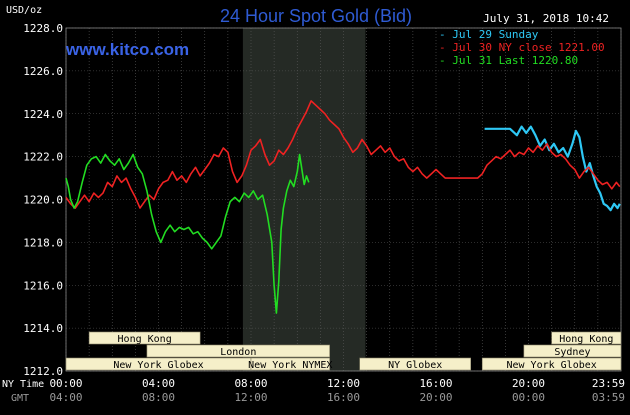  I want to click on chart-title: 24 Hour Spot Gold (Bid), so click(316, 16).